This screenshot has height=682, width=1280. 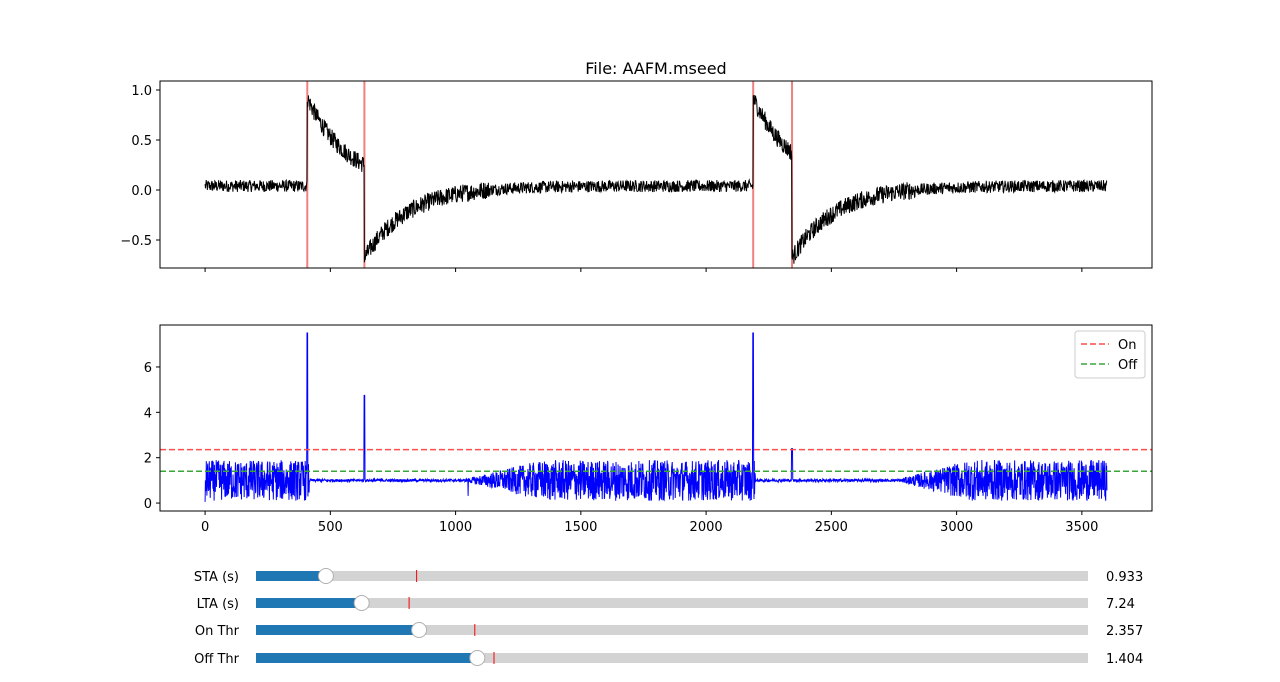 What do you see at coordinates (706, 527) in the screenshot?
I see `sta-lta-x-tick-label: 2000` at bounding box center [706, 527].